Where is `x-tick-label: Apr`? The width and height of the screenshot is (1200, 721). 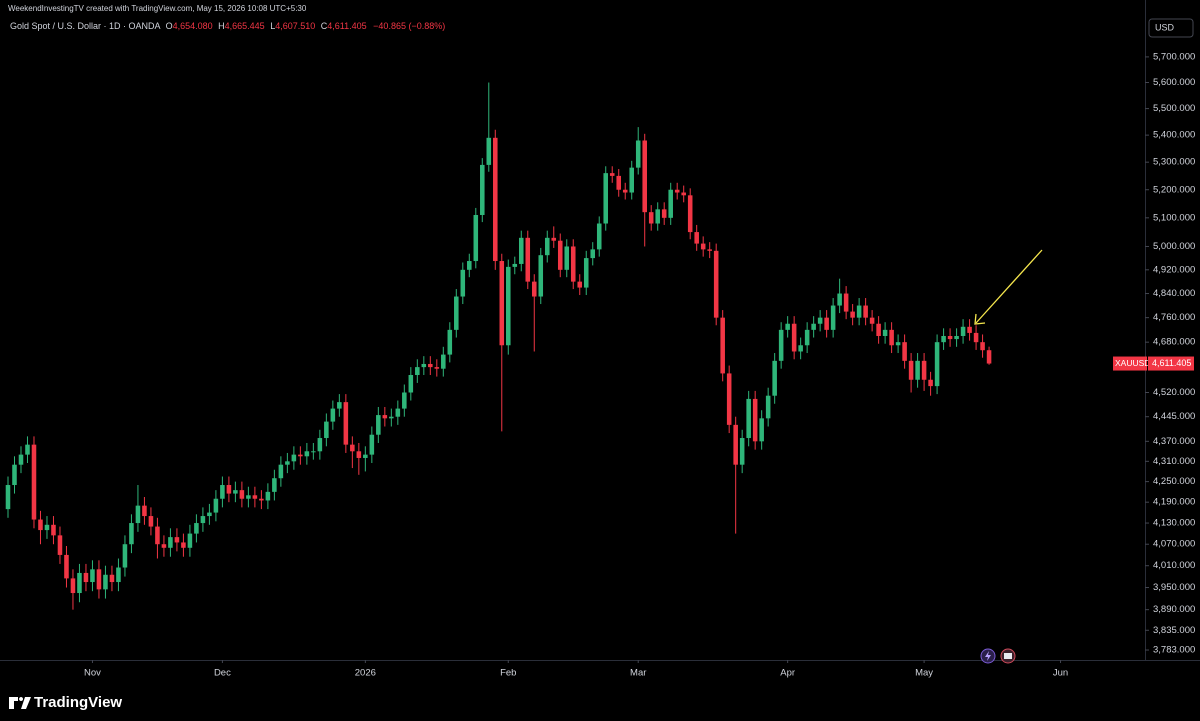
x-tick-label: Apr is located at coordinates (787, 673).